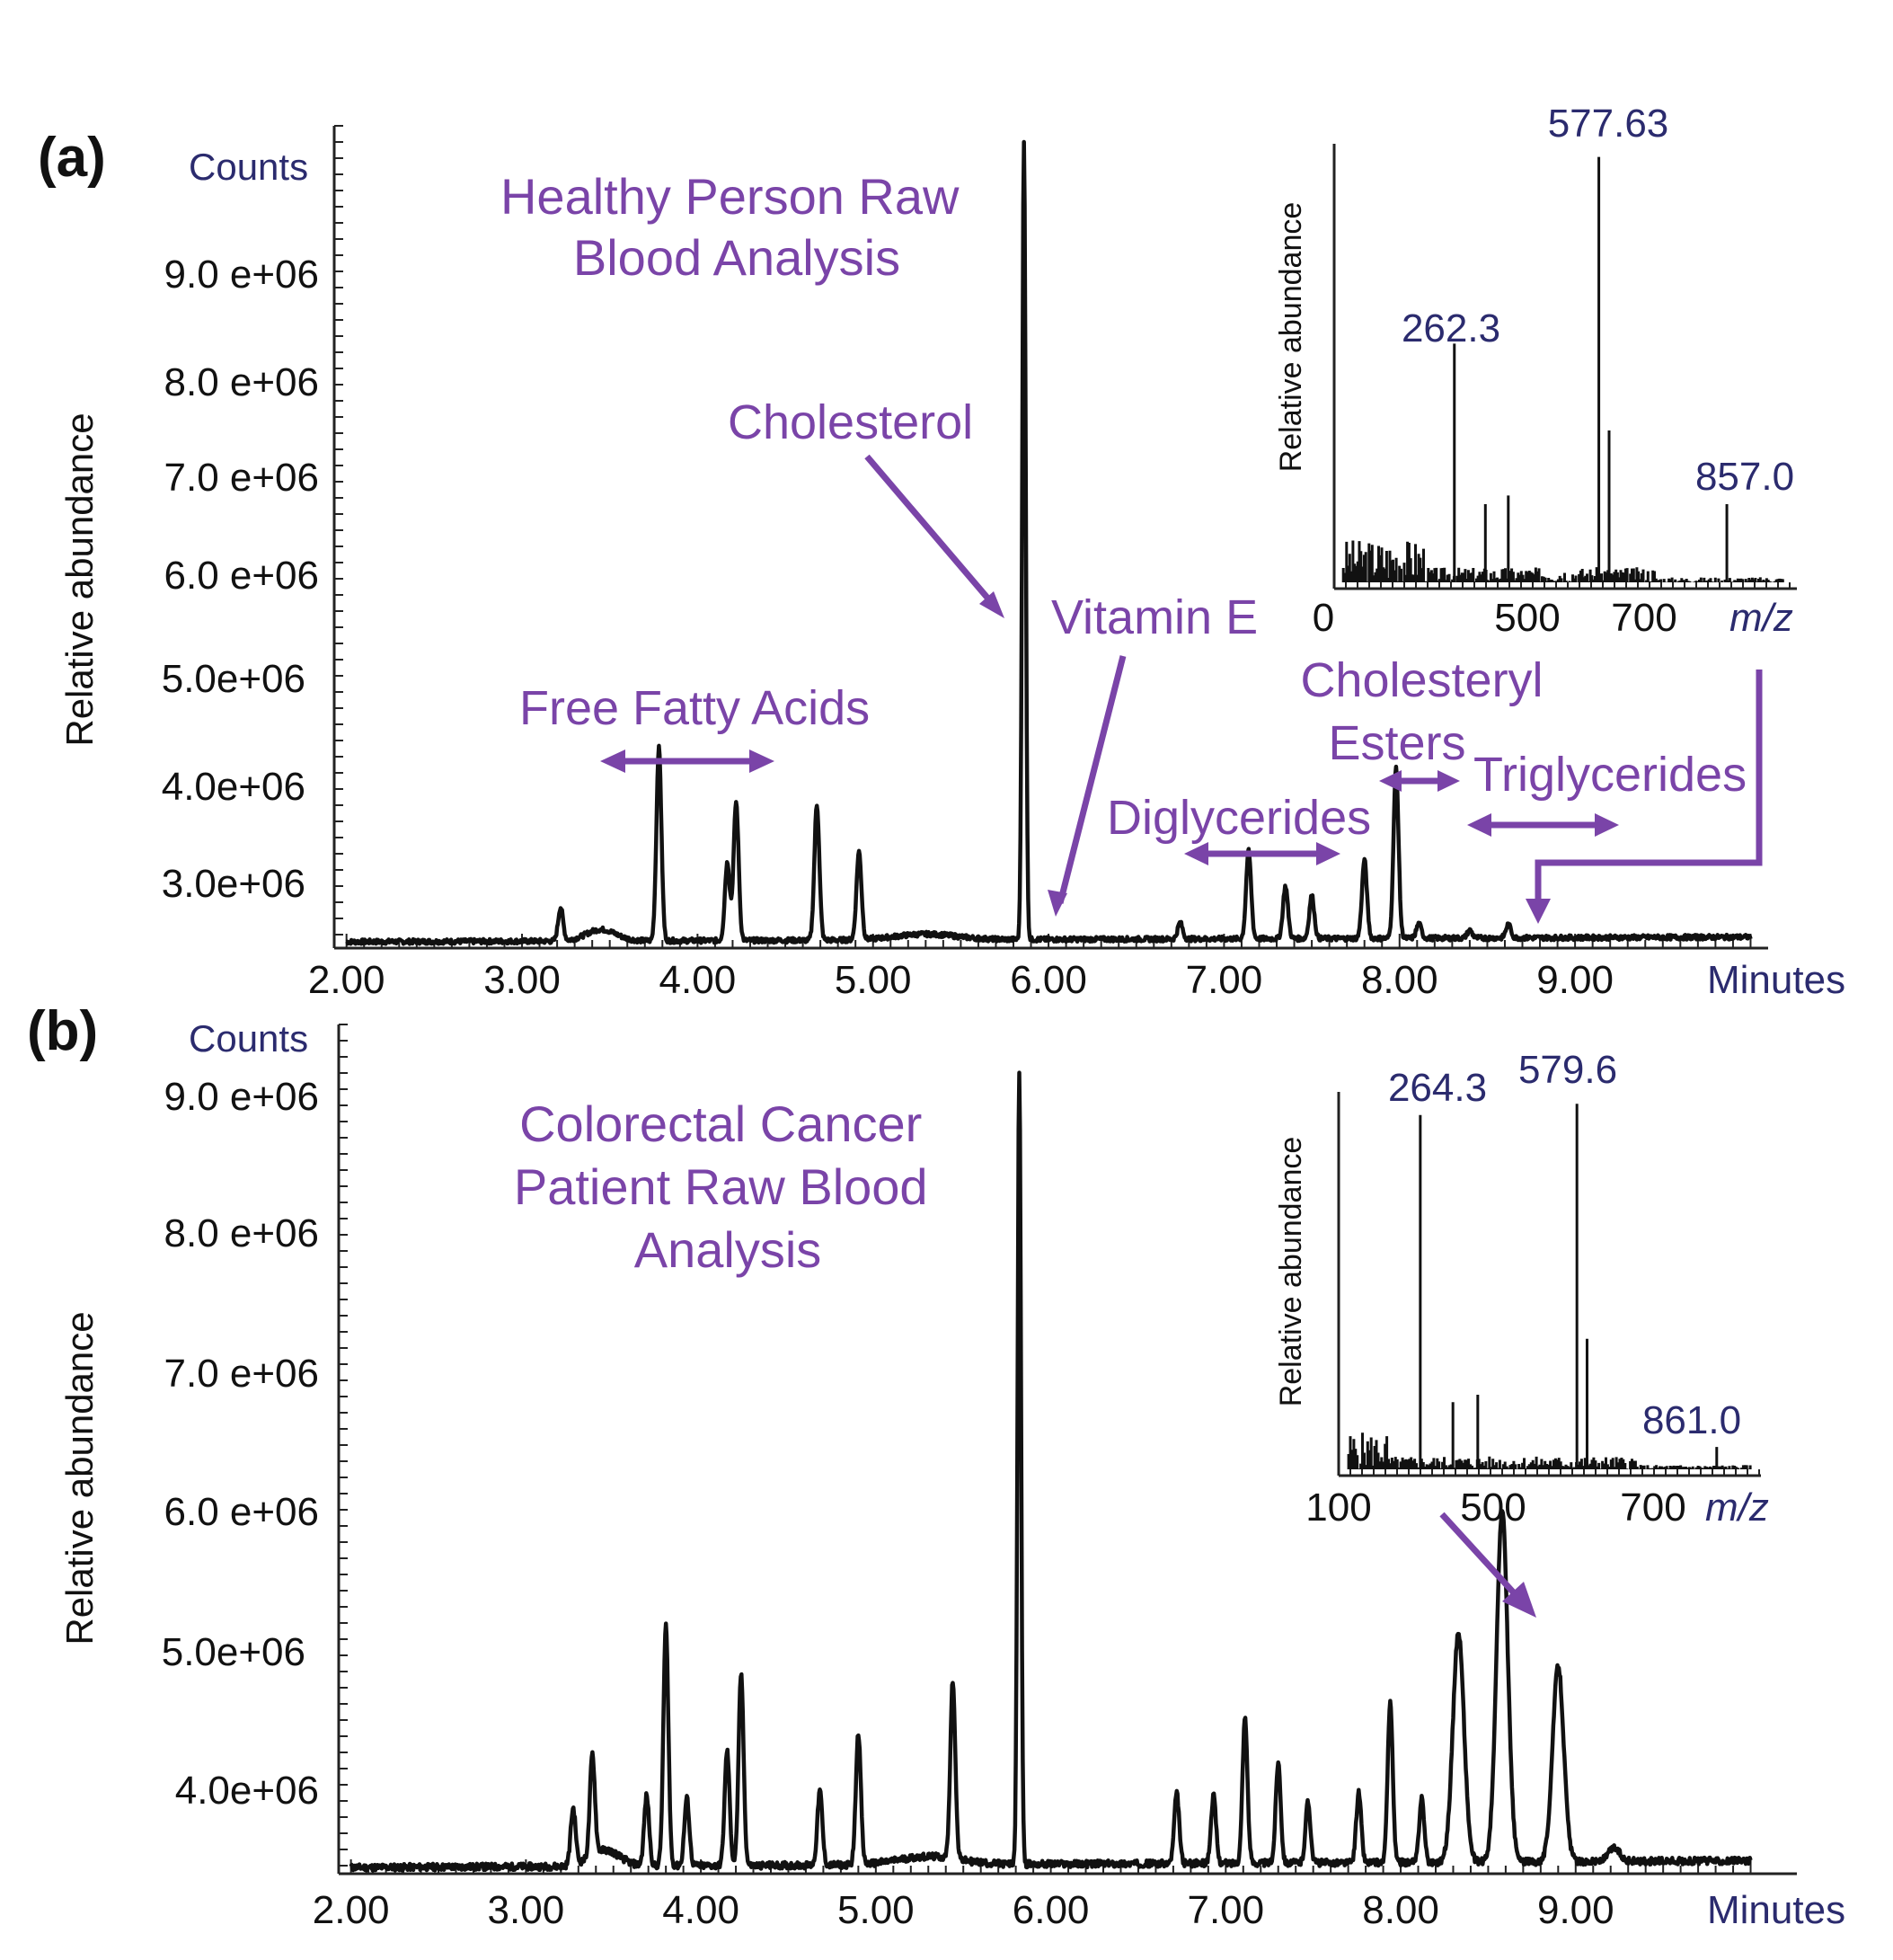 This screenshot has width=1893, height=1960. Describe the element at coordinates (1328, 853) in the screenshot. I see `arrow-diglycerides-head-right` at that location.